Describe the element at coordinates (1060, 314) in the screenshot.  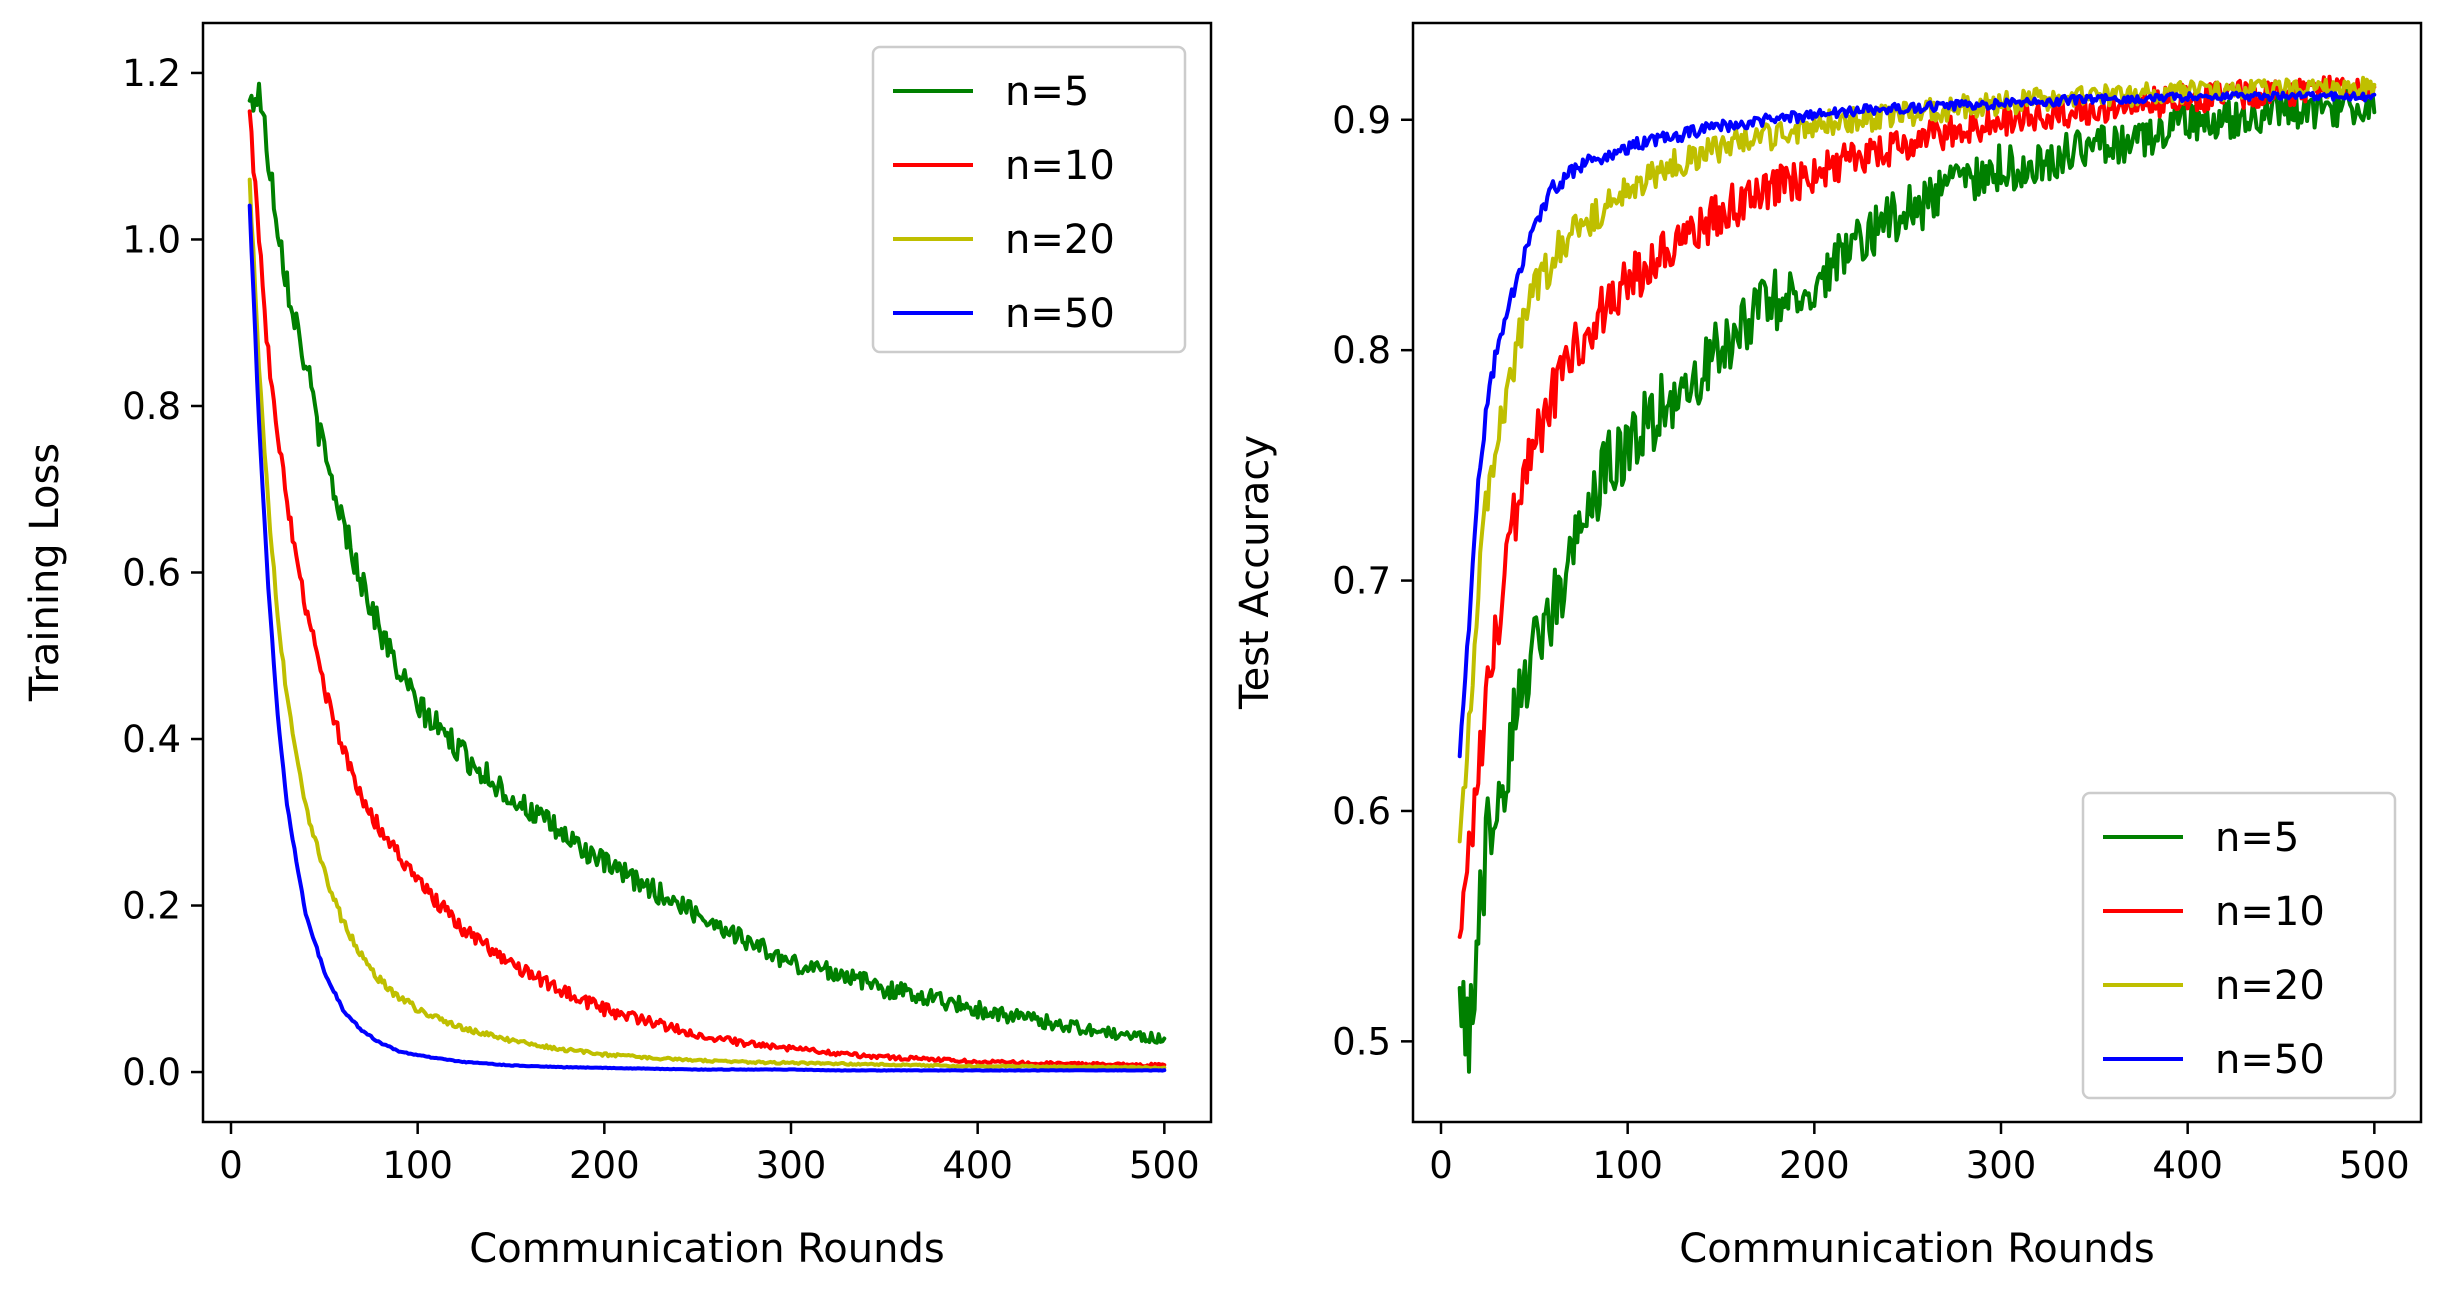
I see `training-loss-legend-label-n-50: n=50` at that location.